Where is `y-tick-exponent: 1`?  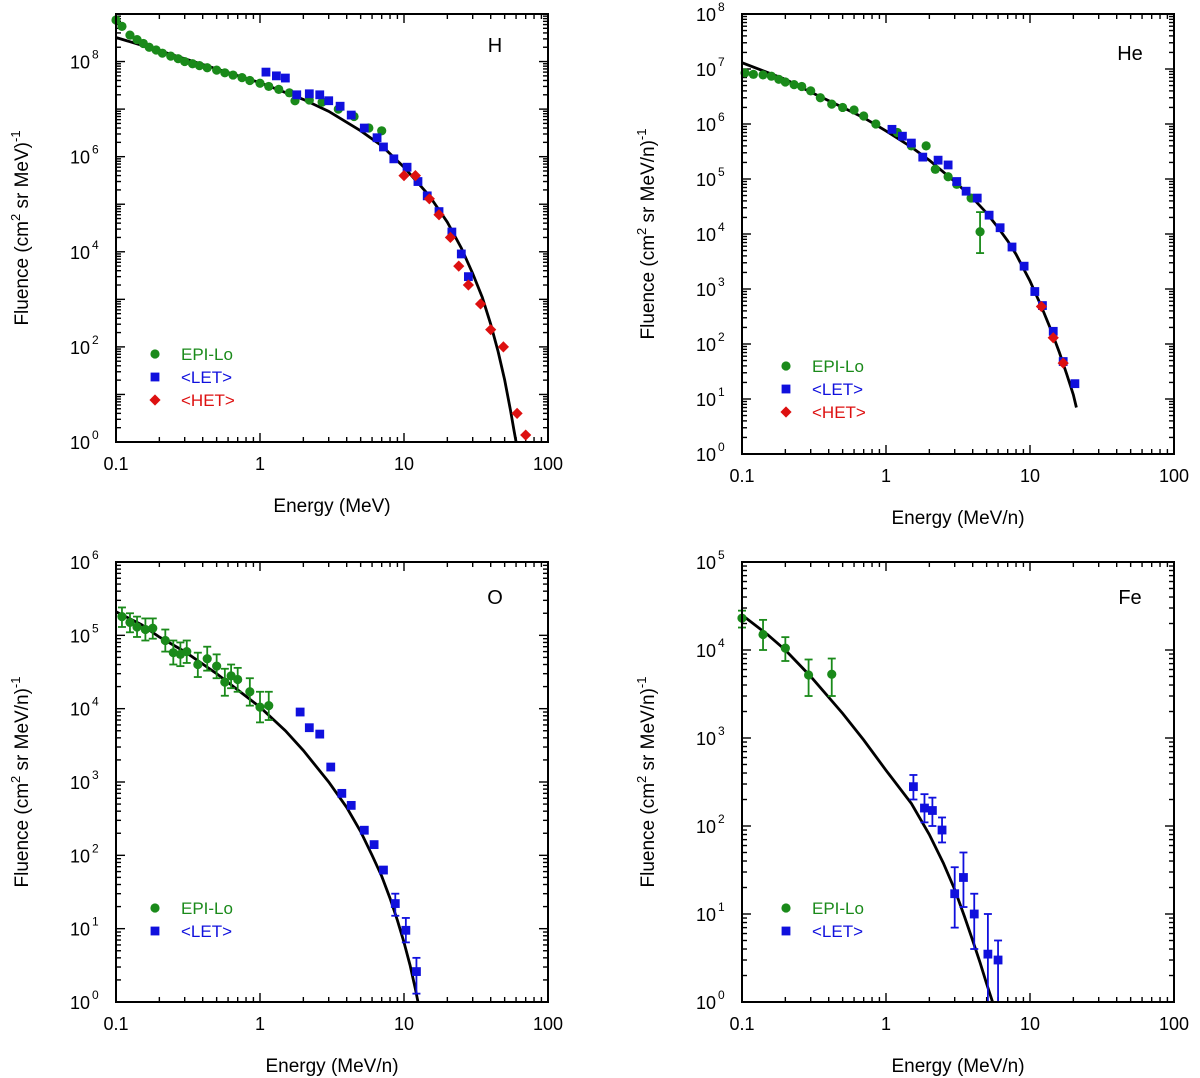 y-tick-exponent: 1 is located at coordinates (95, 922).